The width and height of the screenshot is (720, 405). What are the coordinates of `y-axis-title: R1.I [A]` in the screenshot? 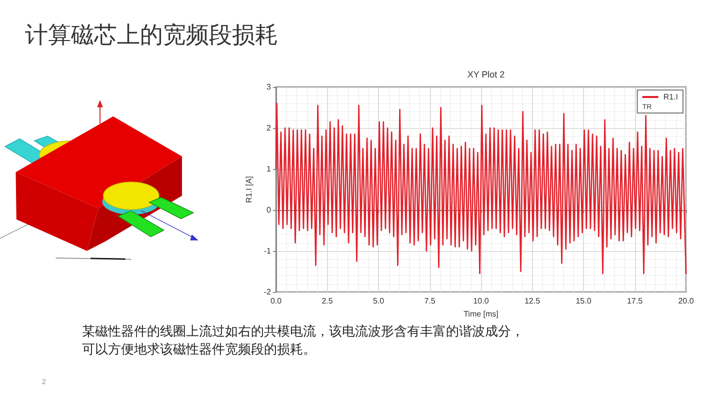 It's located at (249, 189).